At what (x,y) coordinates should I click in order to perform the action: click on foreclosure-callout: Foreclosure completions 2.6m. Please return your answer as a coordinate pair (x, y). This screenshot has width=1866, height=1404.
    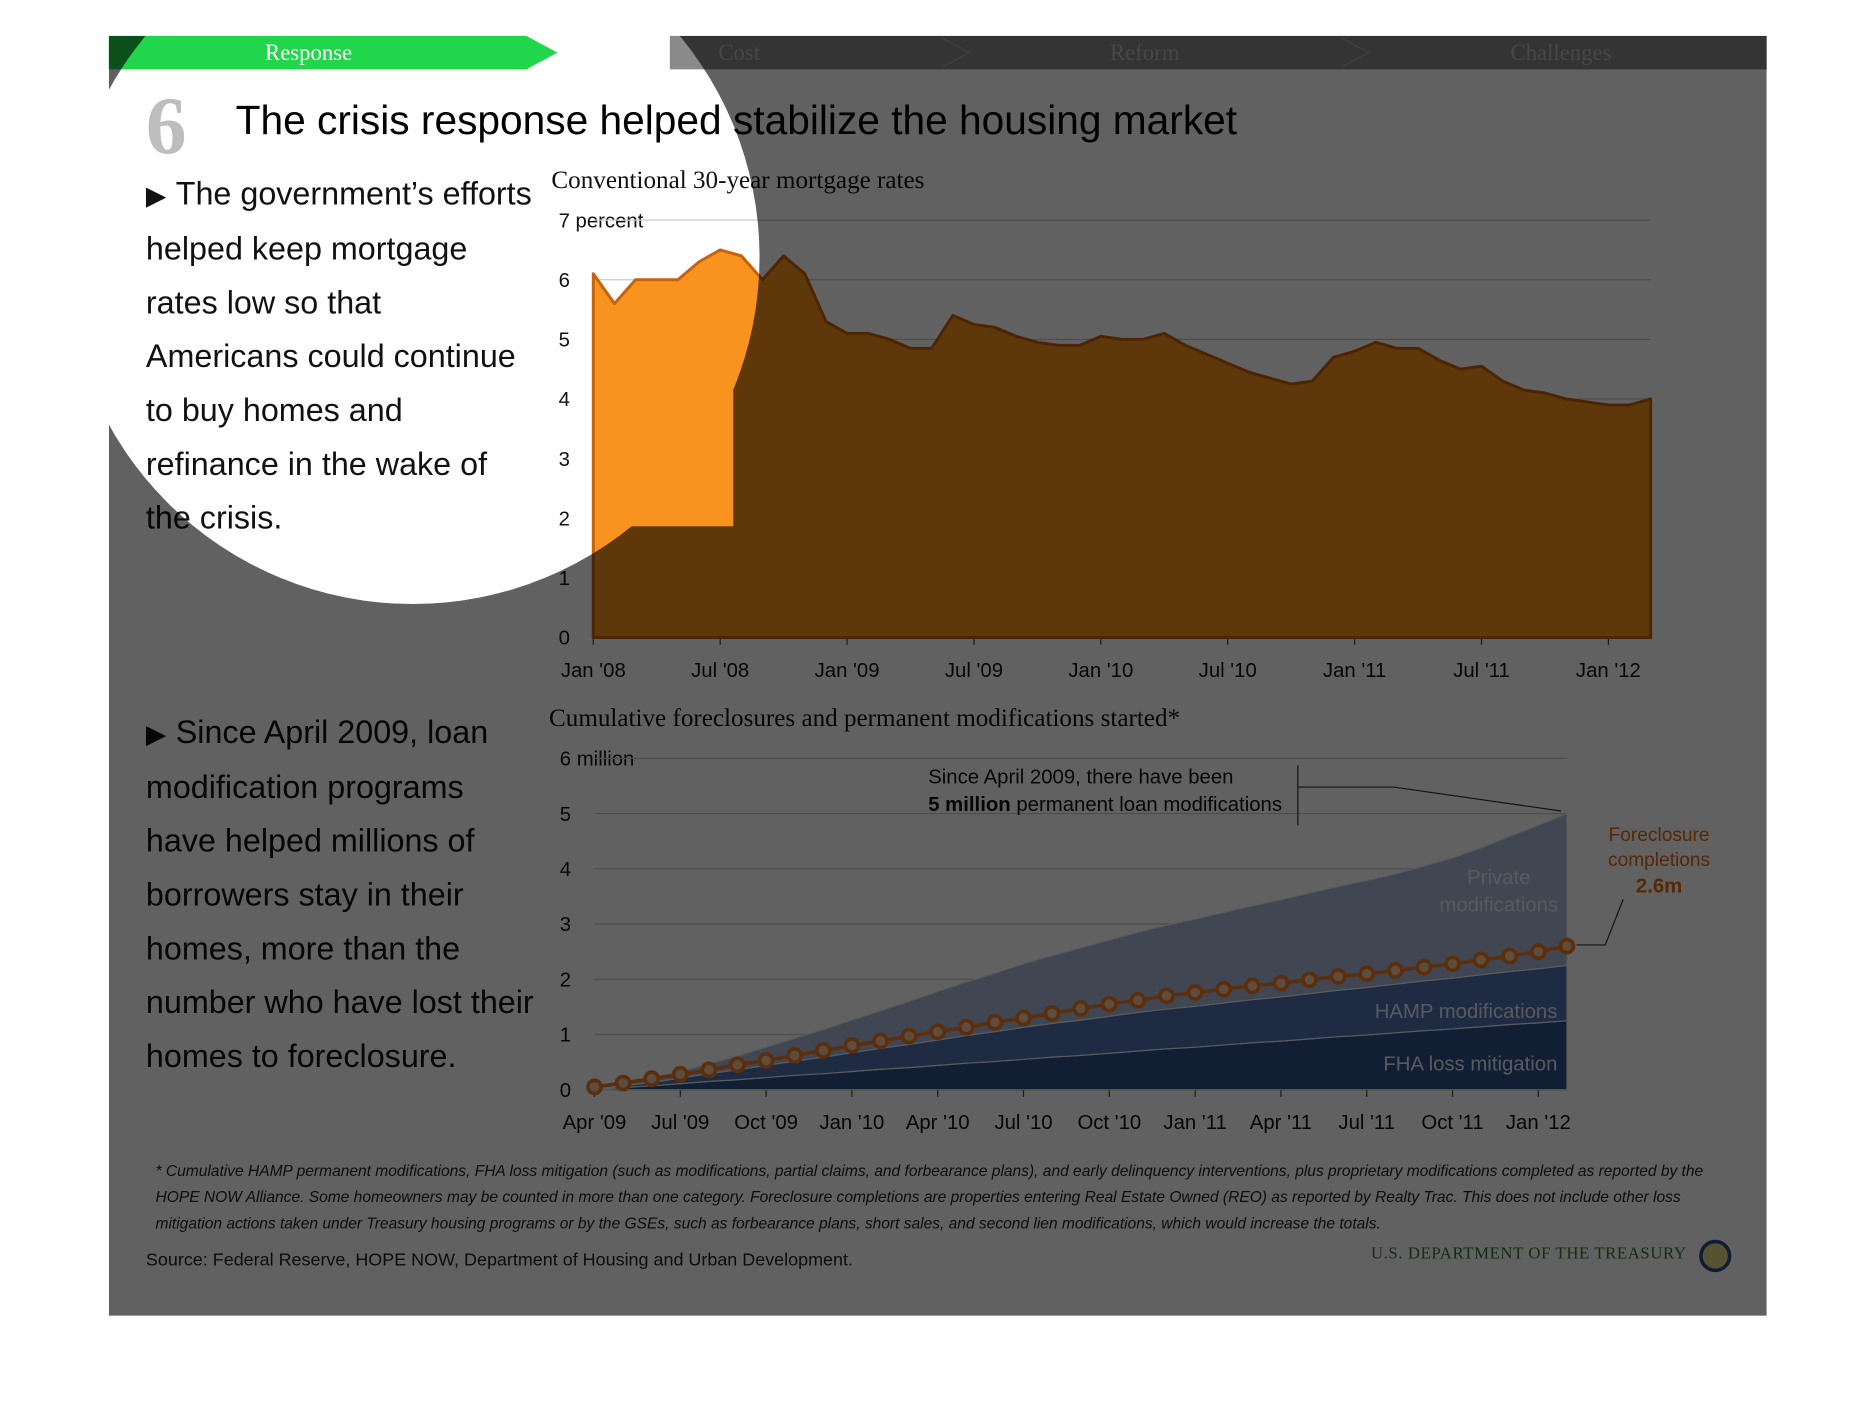
    Looking at the image, I should click on (1659, 860).